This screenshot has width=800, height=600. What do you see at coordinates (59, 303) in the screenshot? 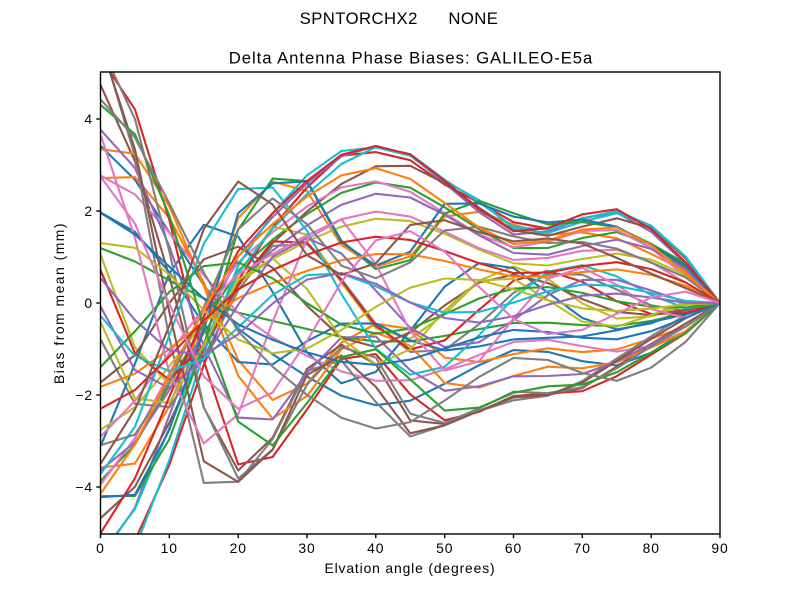
I see `svg-text: Bias from mean (mm)` at bounding box center [59, 303].